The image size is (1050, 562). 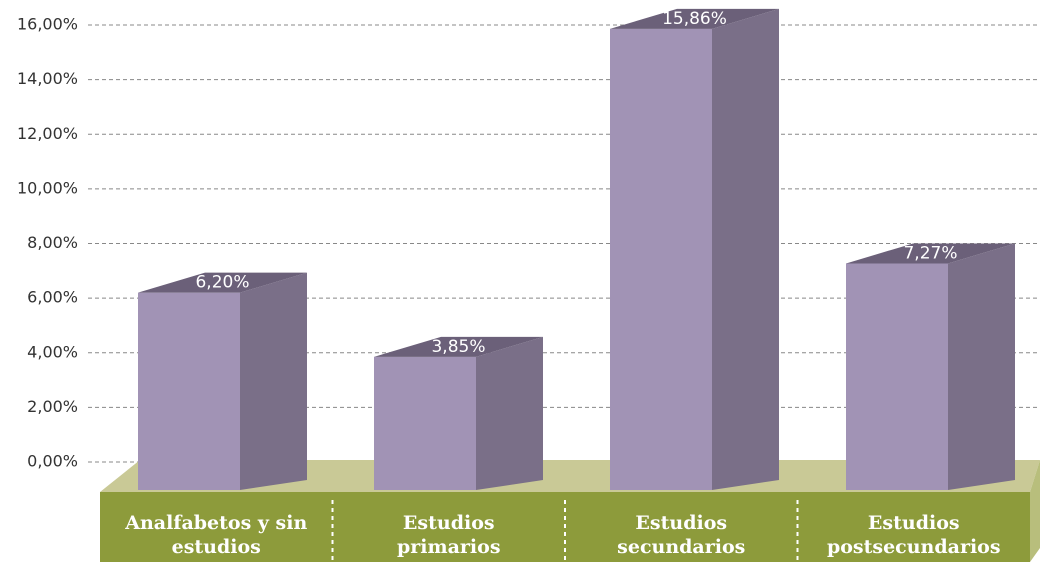 What do you see at coordinates (52, 242) in the screenshot?
I see `y-tick-label: 8,00%` at bounding box center [52, 242].